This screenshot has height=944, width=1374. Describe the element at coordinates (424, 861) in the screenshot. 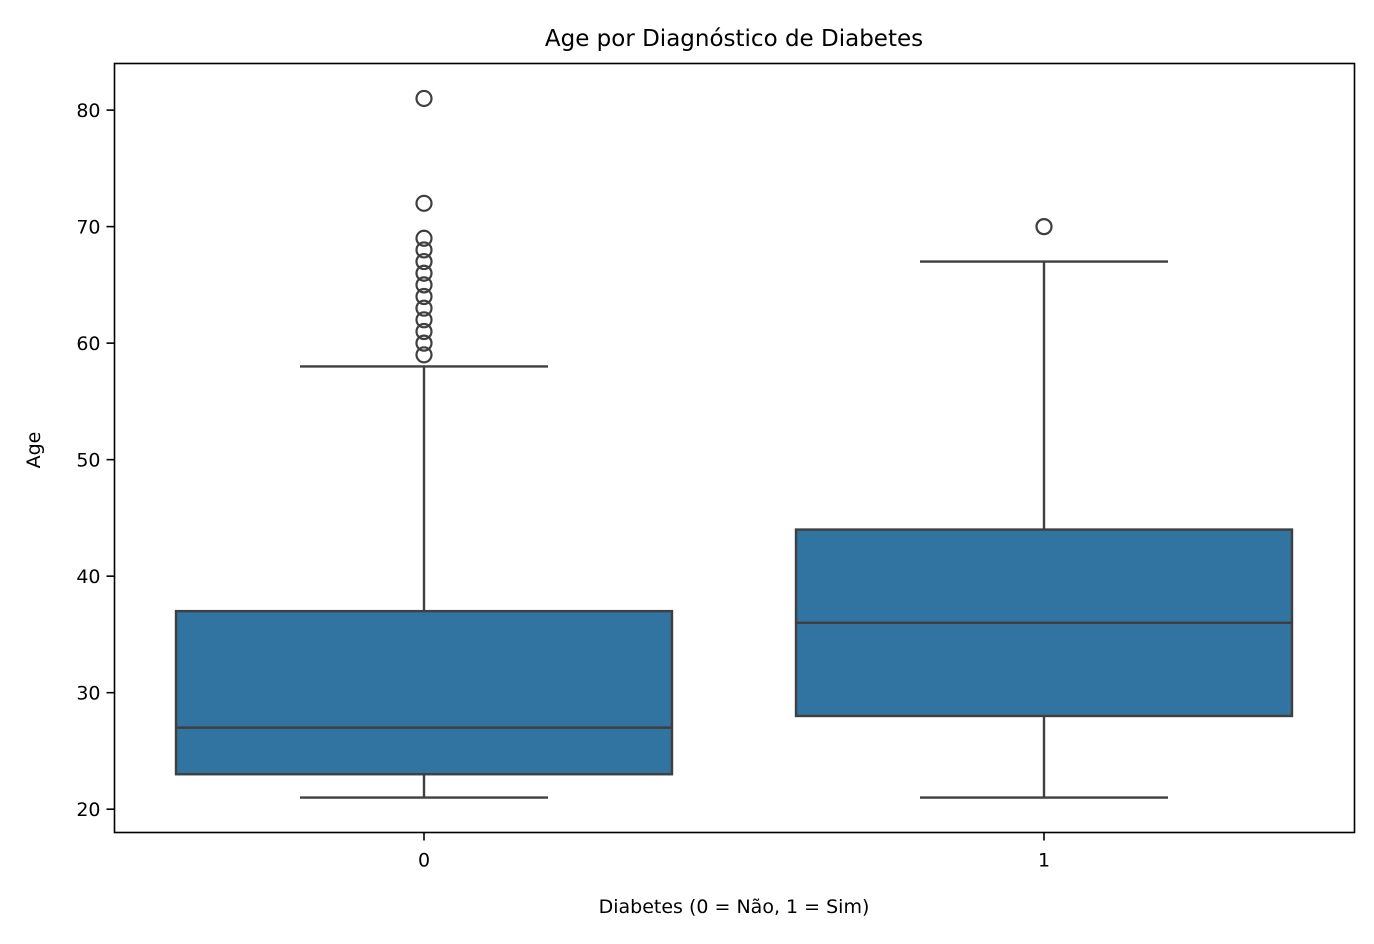

I see `x-tick-label: 0` at that location.